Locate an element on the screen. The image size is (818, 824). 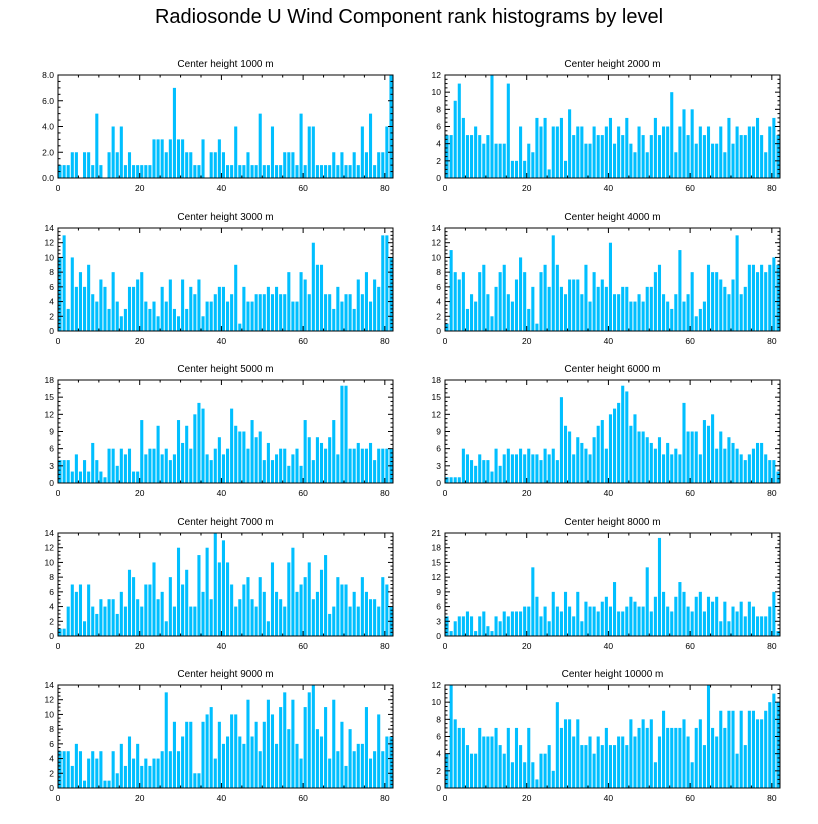
y-tick-label: 10 is located at coordinates (50, 714).